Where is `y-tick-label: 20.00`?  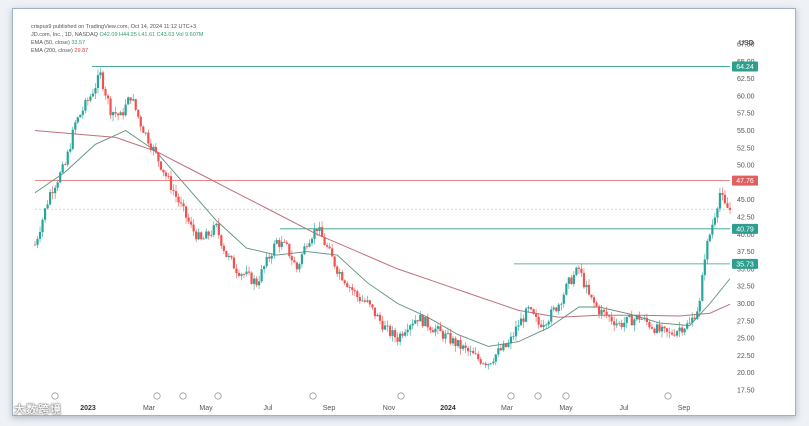
y-tick-label: 20.00 is located at coordinates (746, 373).